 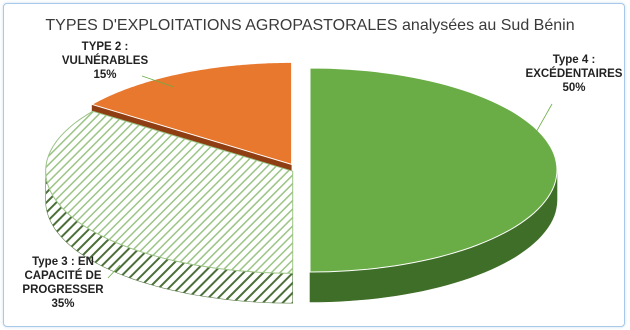 What do you see at coordinates (62, 275) in the screenshot?
I see `slice-label-line: CAPACITÉ DE` at bounding box center [62, 275].